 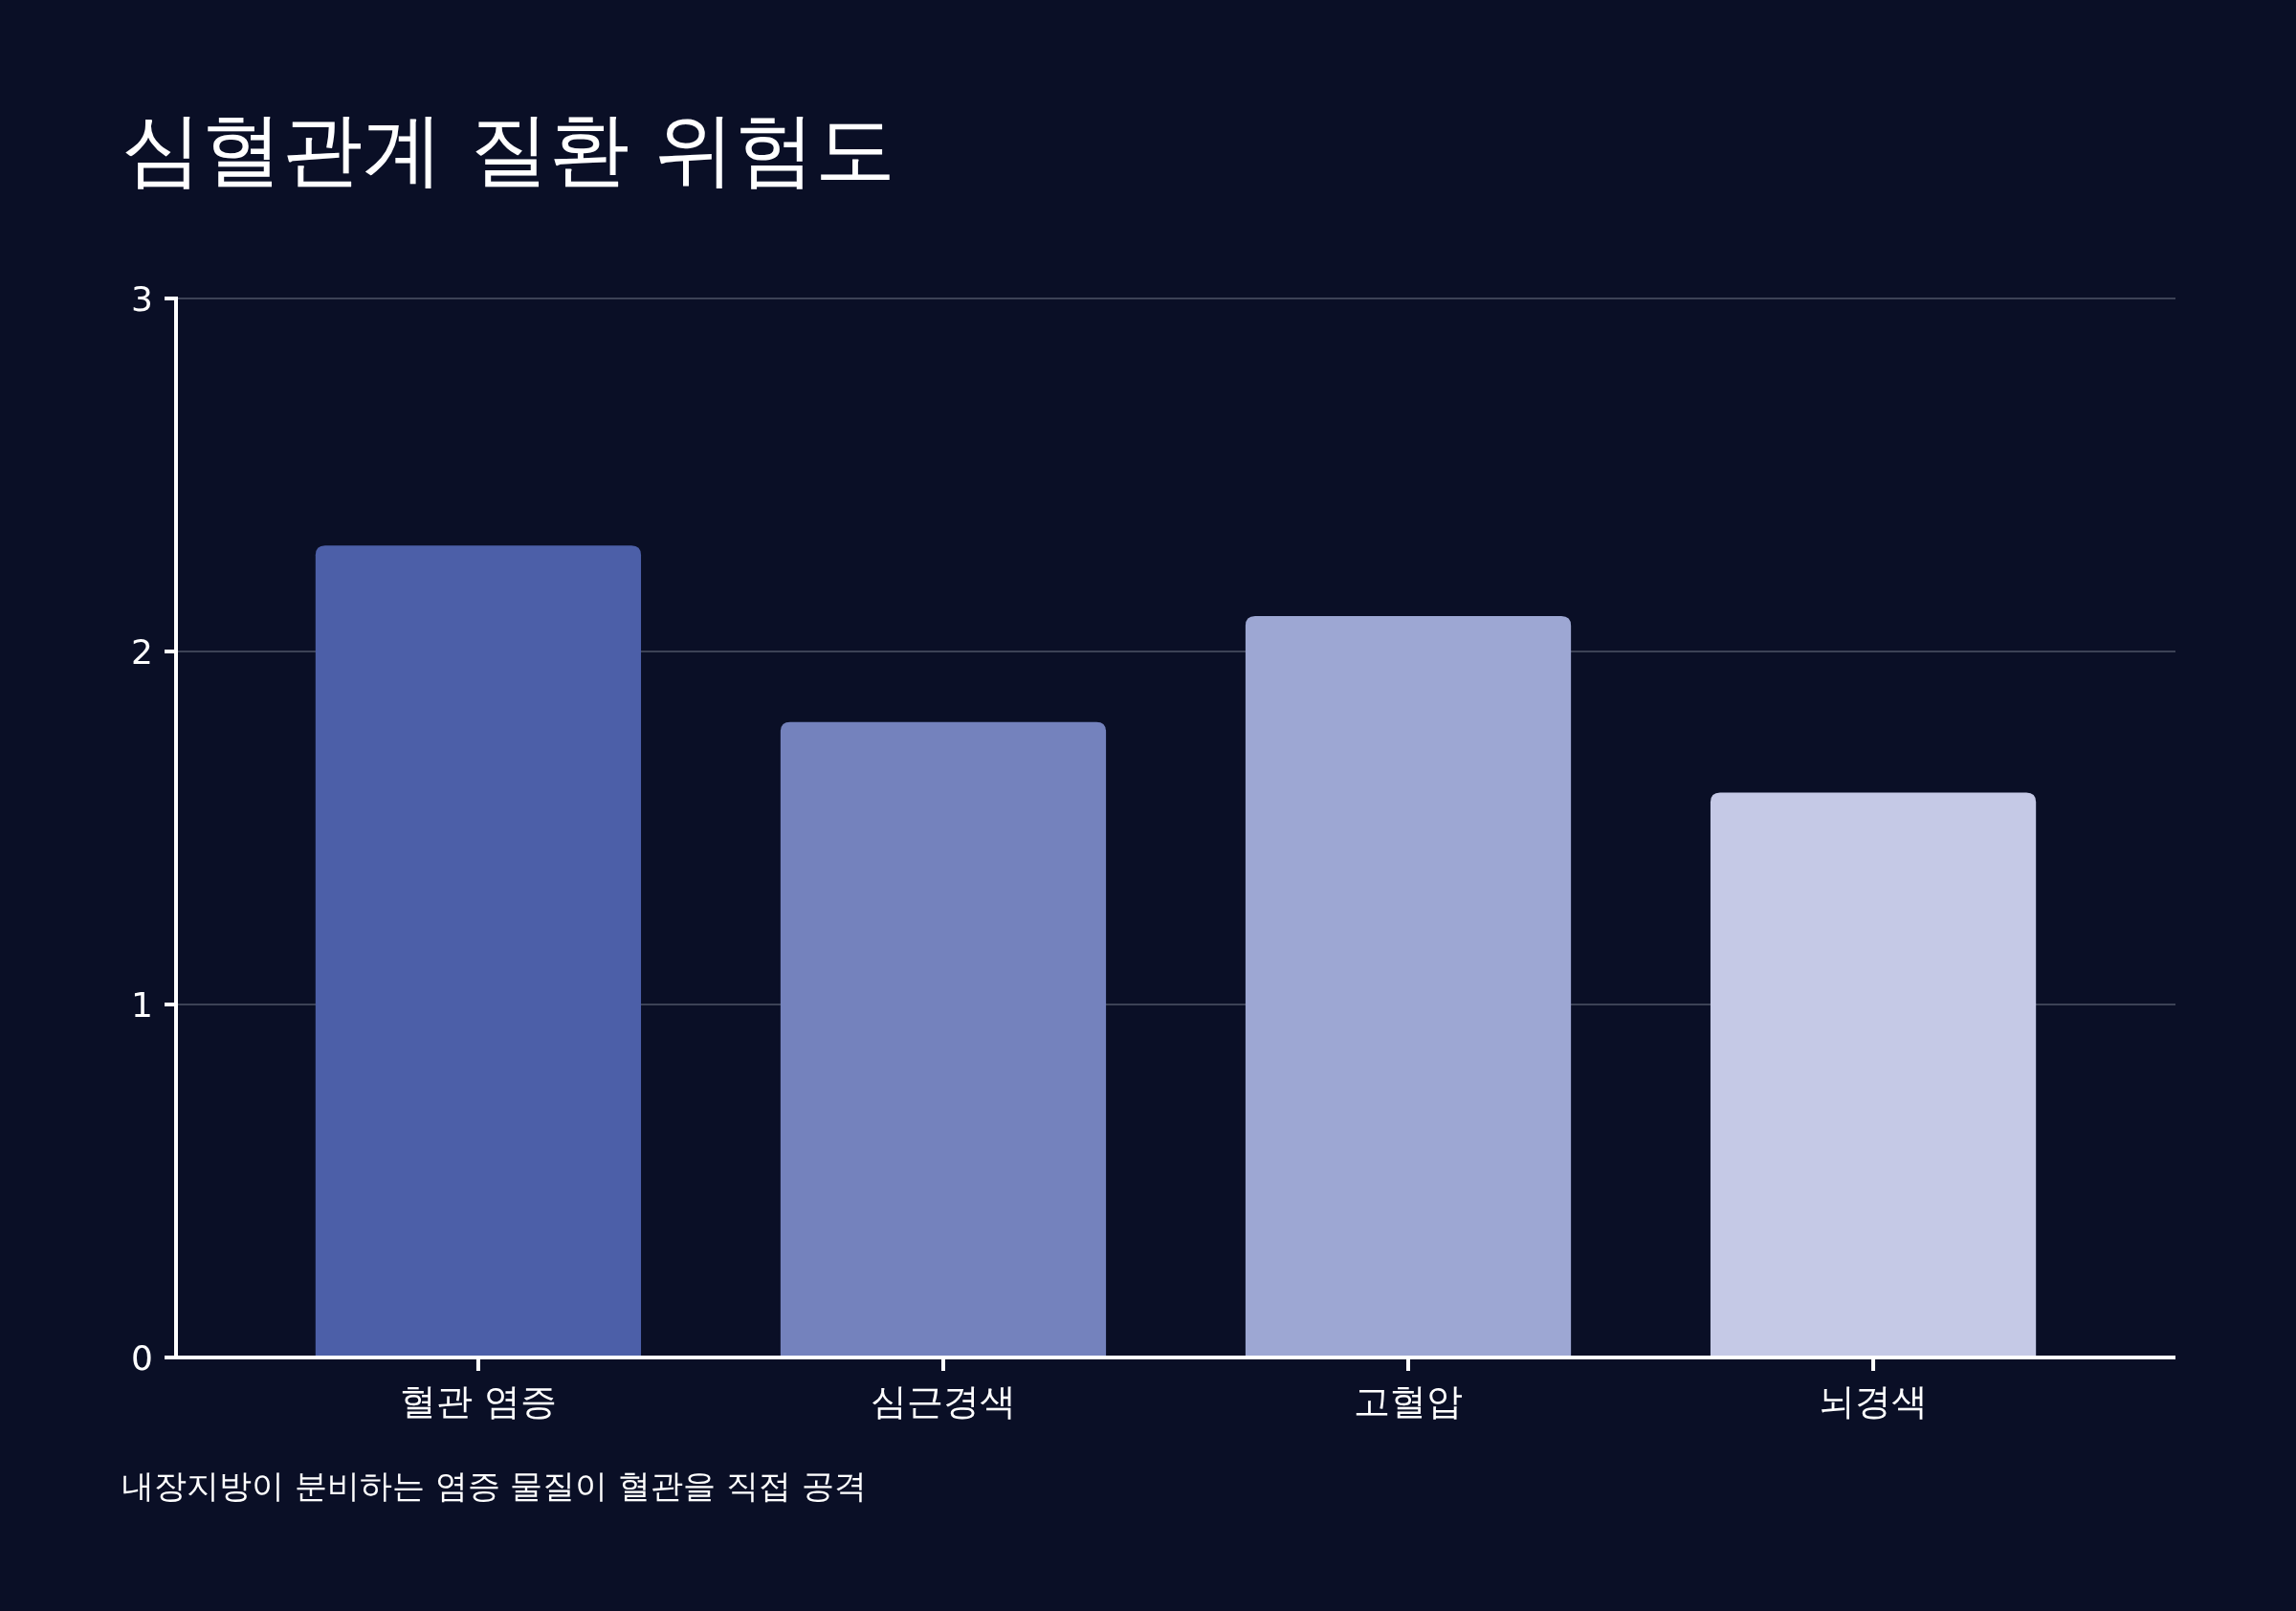 What do you see at coordinates (142, 652) in the screenshot?
I see `y-tick-label: 2` at bounding box center [142, 652].